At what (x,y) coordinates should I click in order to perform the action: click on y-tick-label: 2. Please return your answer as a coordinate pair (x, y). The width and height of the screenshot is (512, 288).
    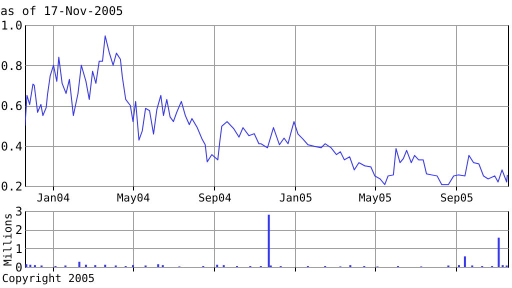
    Looking at the image, I should click on (18, 230).